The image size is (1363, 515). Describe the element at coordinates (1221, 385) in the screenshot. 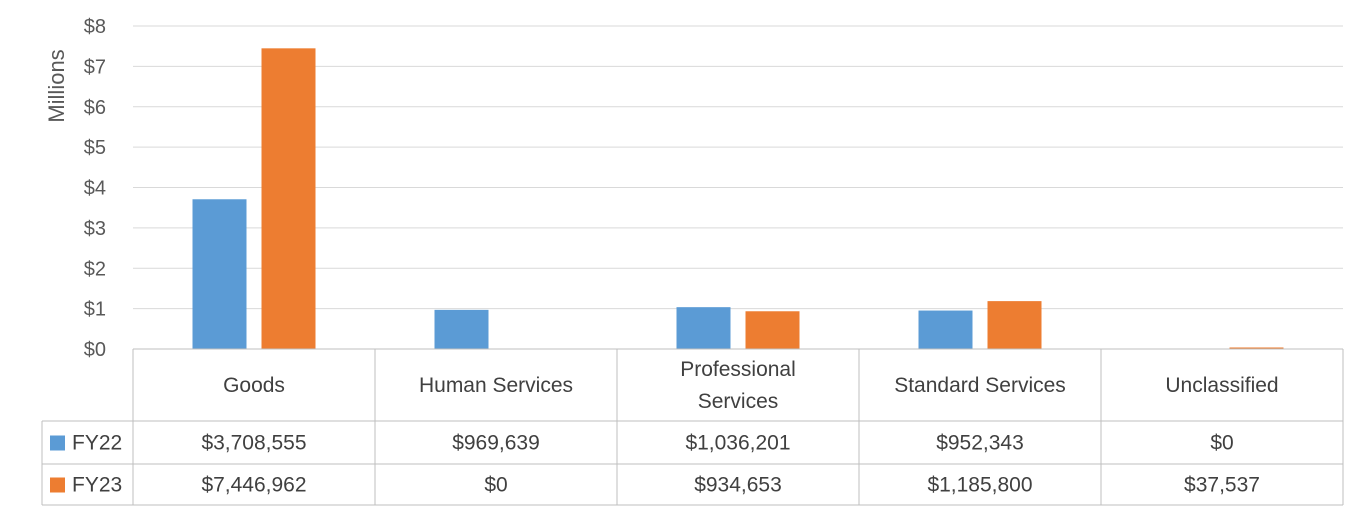

I see `category-label: Unclassified` at that location.